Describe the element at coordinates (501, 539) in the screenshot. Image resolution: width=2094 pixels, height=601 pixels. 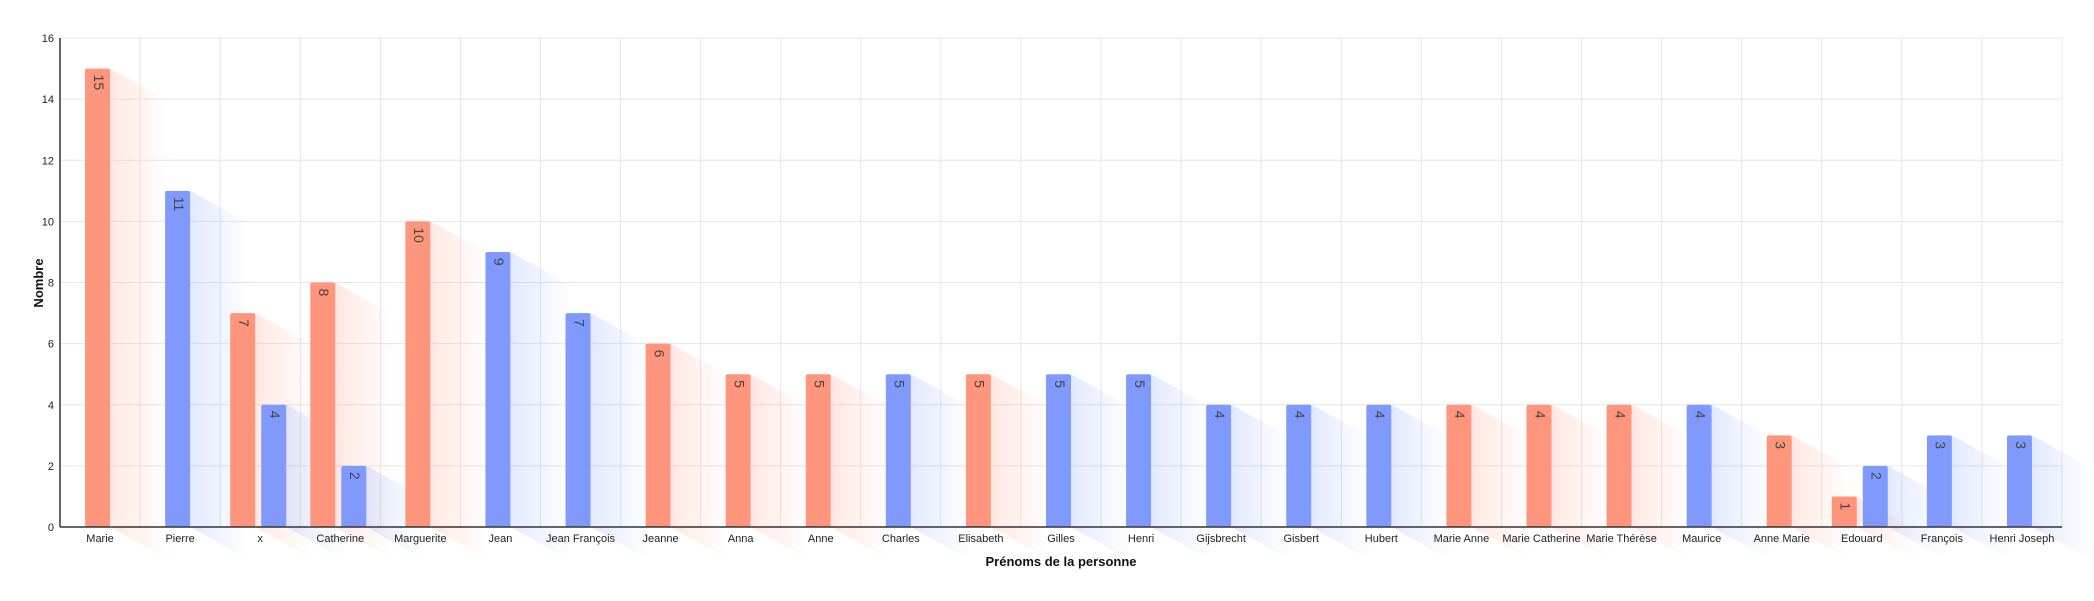
I see `x-tick-label: Jean` at that location.